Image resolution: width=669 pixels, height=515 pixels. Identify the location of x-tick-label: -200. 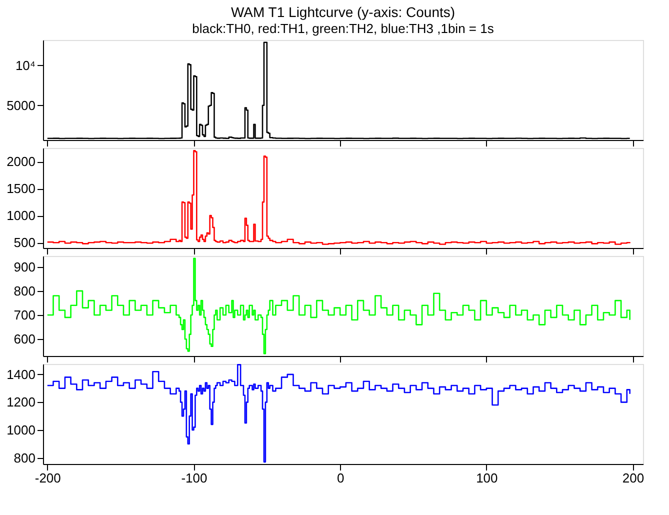
(47, 478).